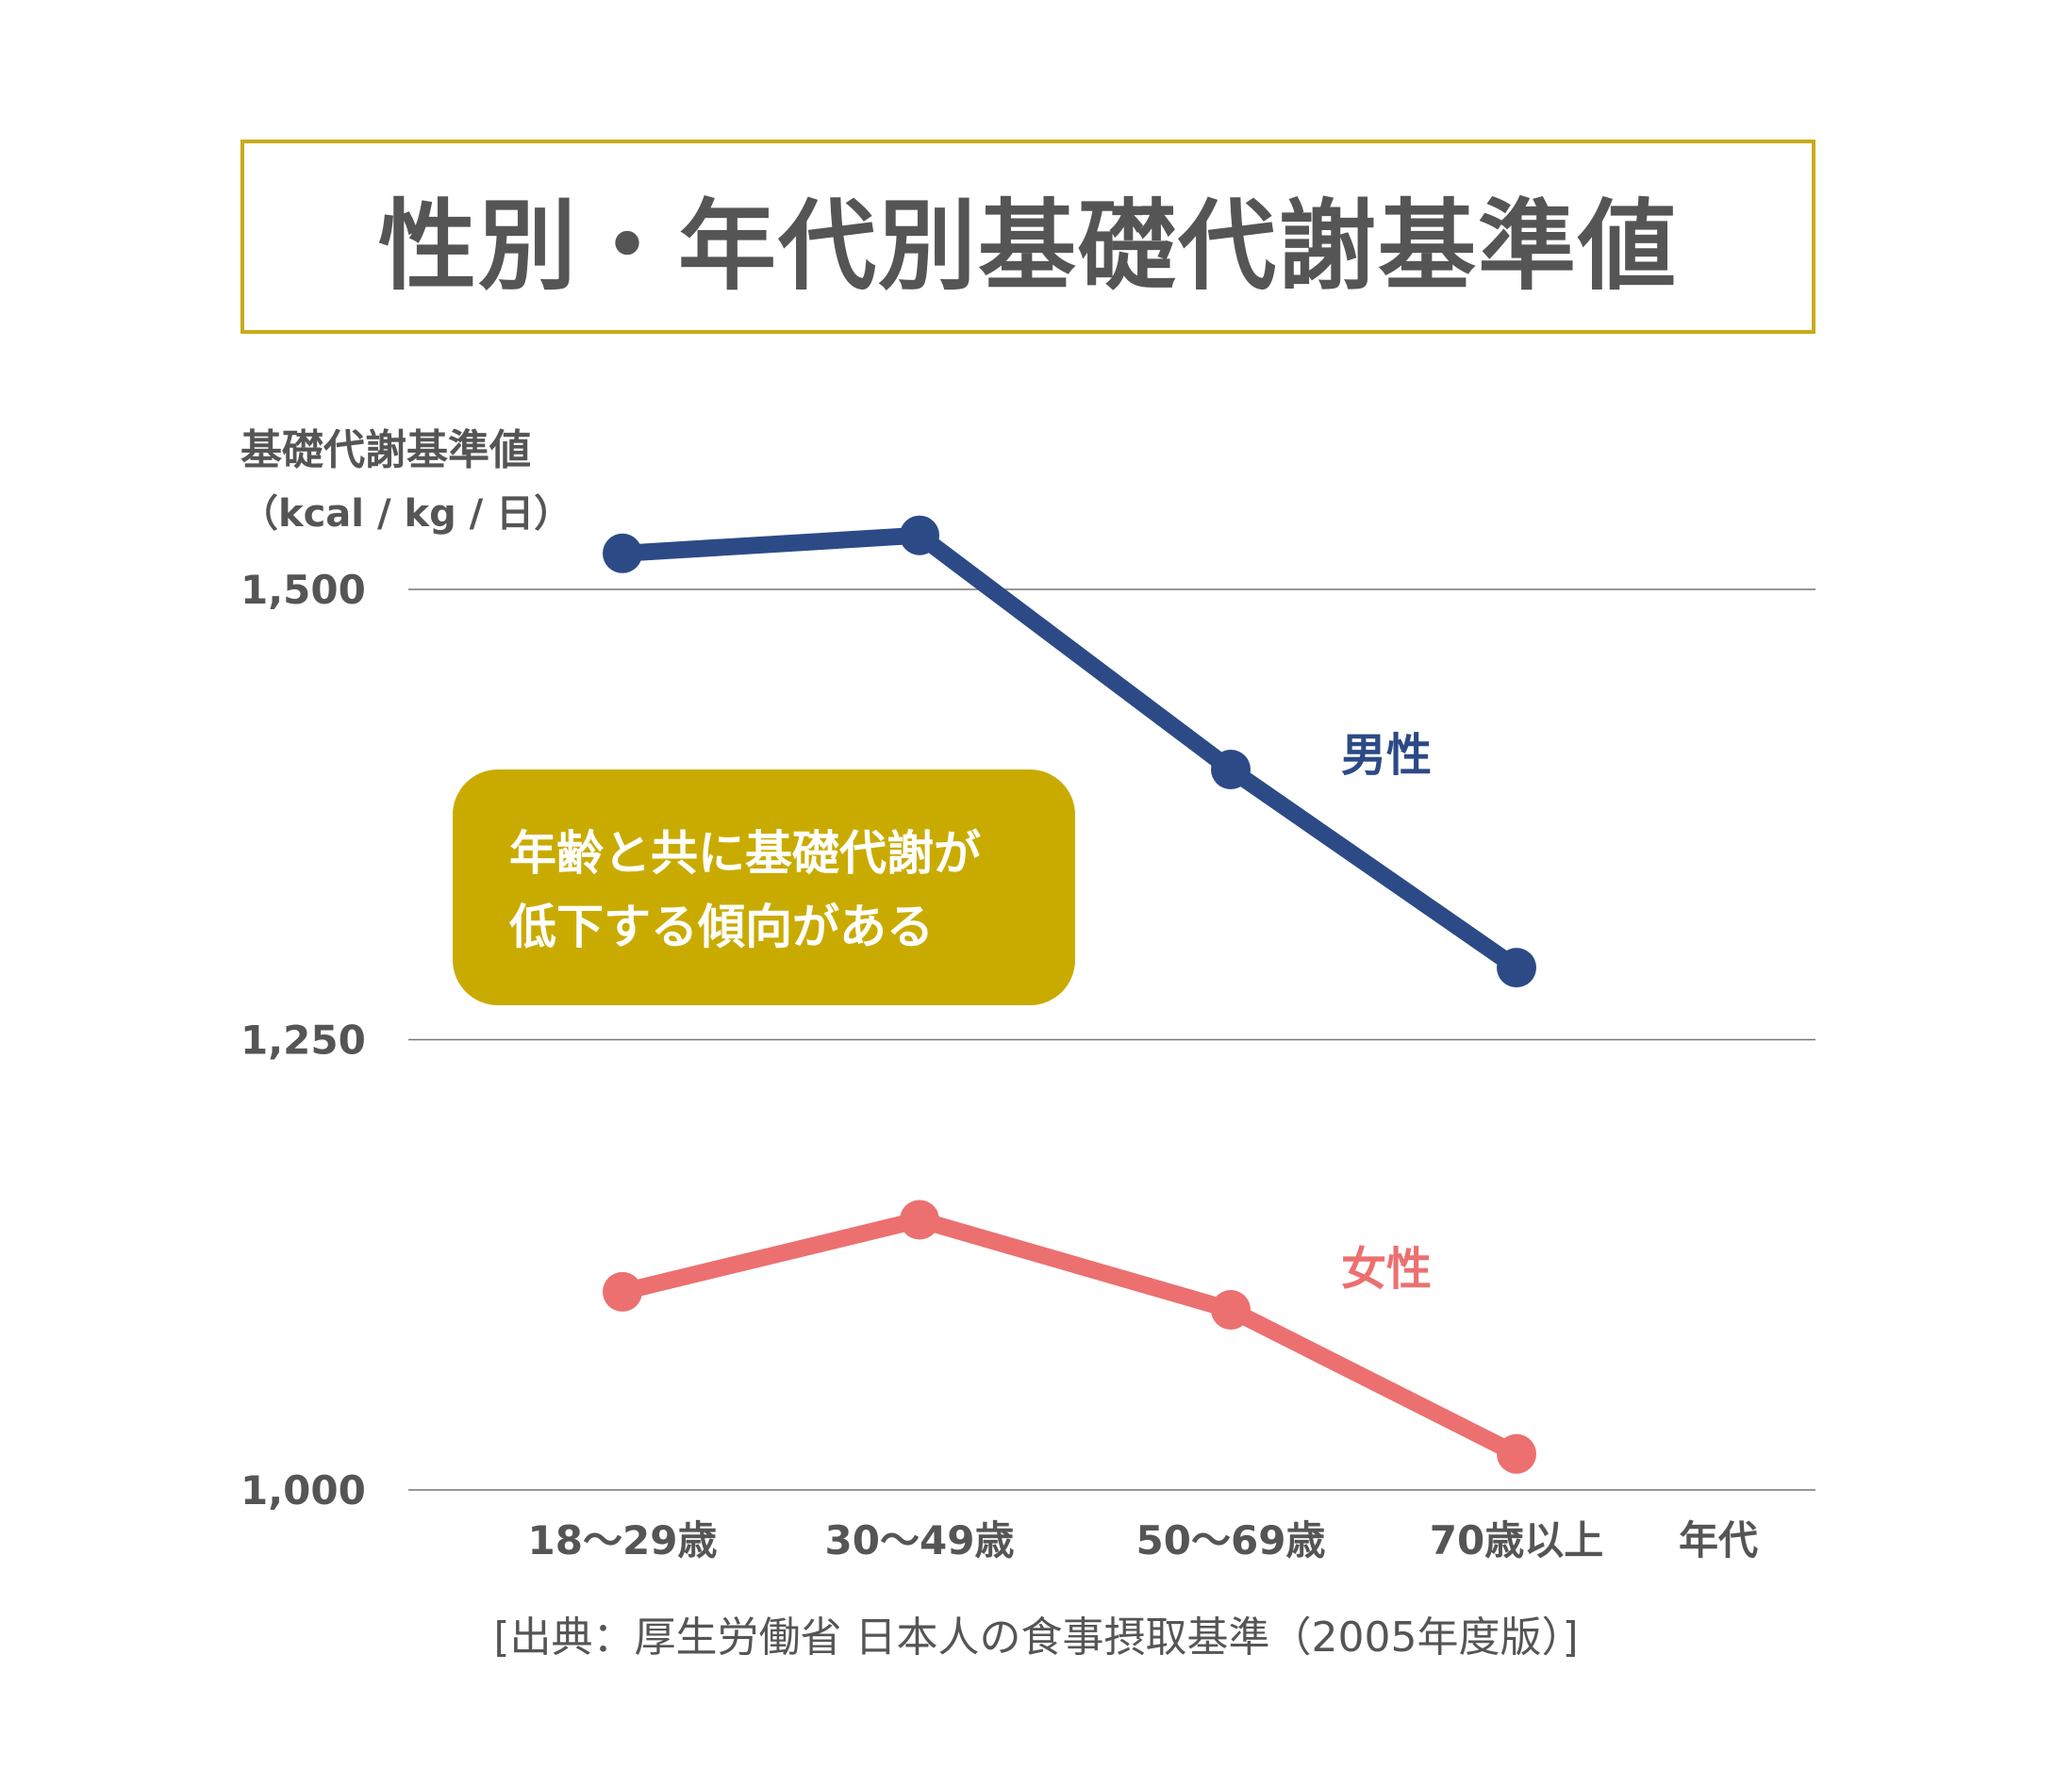  I want to click on x-tick-label: 30〜49歳, so click(920, 1540).